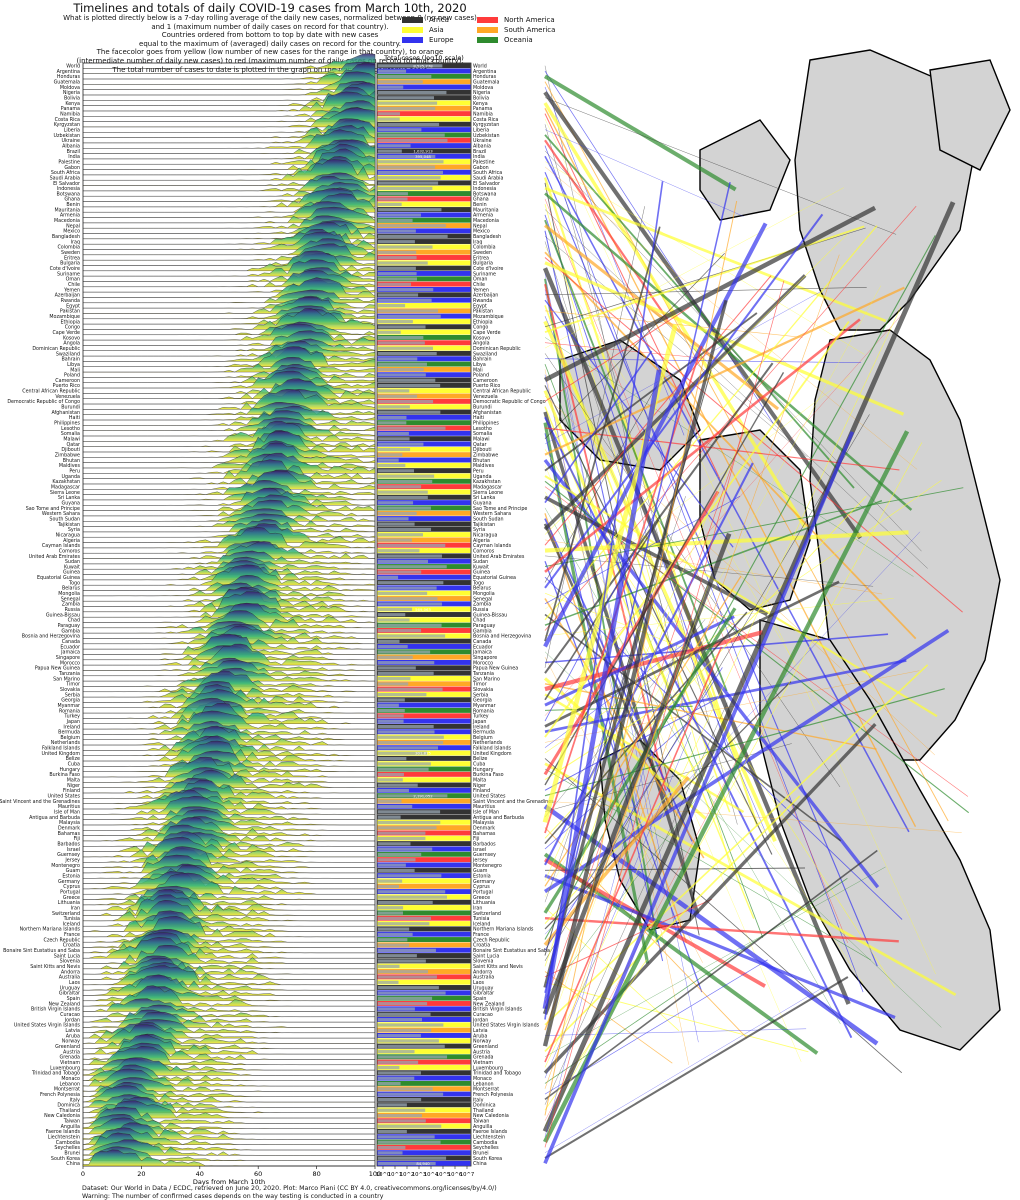  I want to click on country-label: Laos, so click(75, 983).